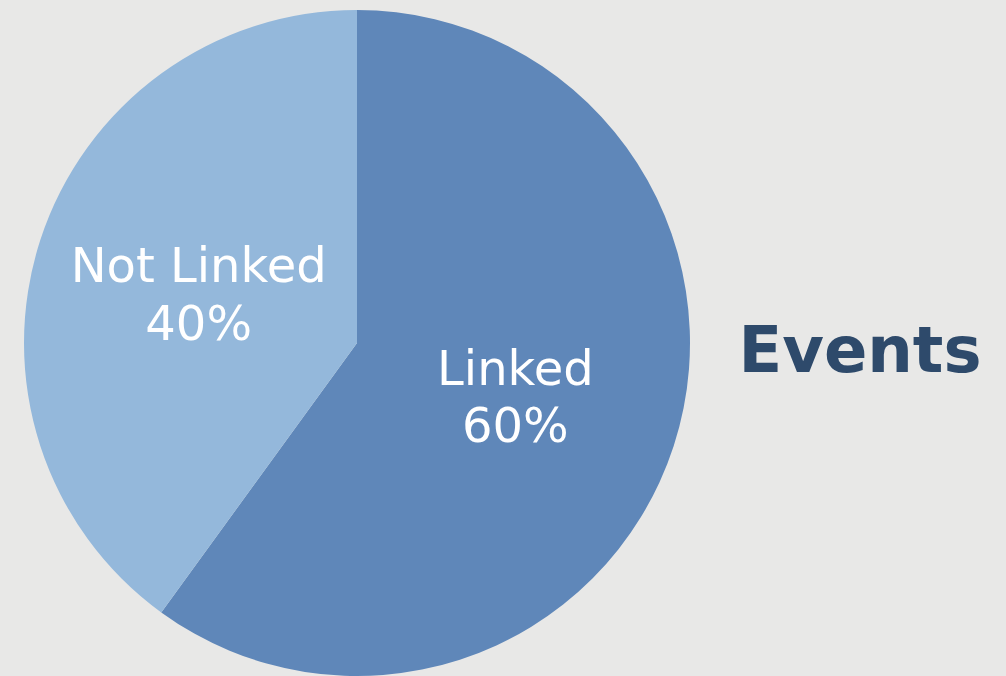  Describe the element at coordinates (198, 264) in the screenshot. I see `slice-label: Not Linked` at that location.